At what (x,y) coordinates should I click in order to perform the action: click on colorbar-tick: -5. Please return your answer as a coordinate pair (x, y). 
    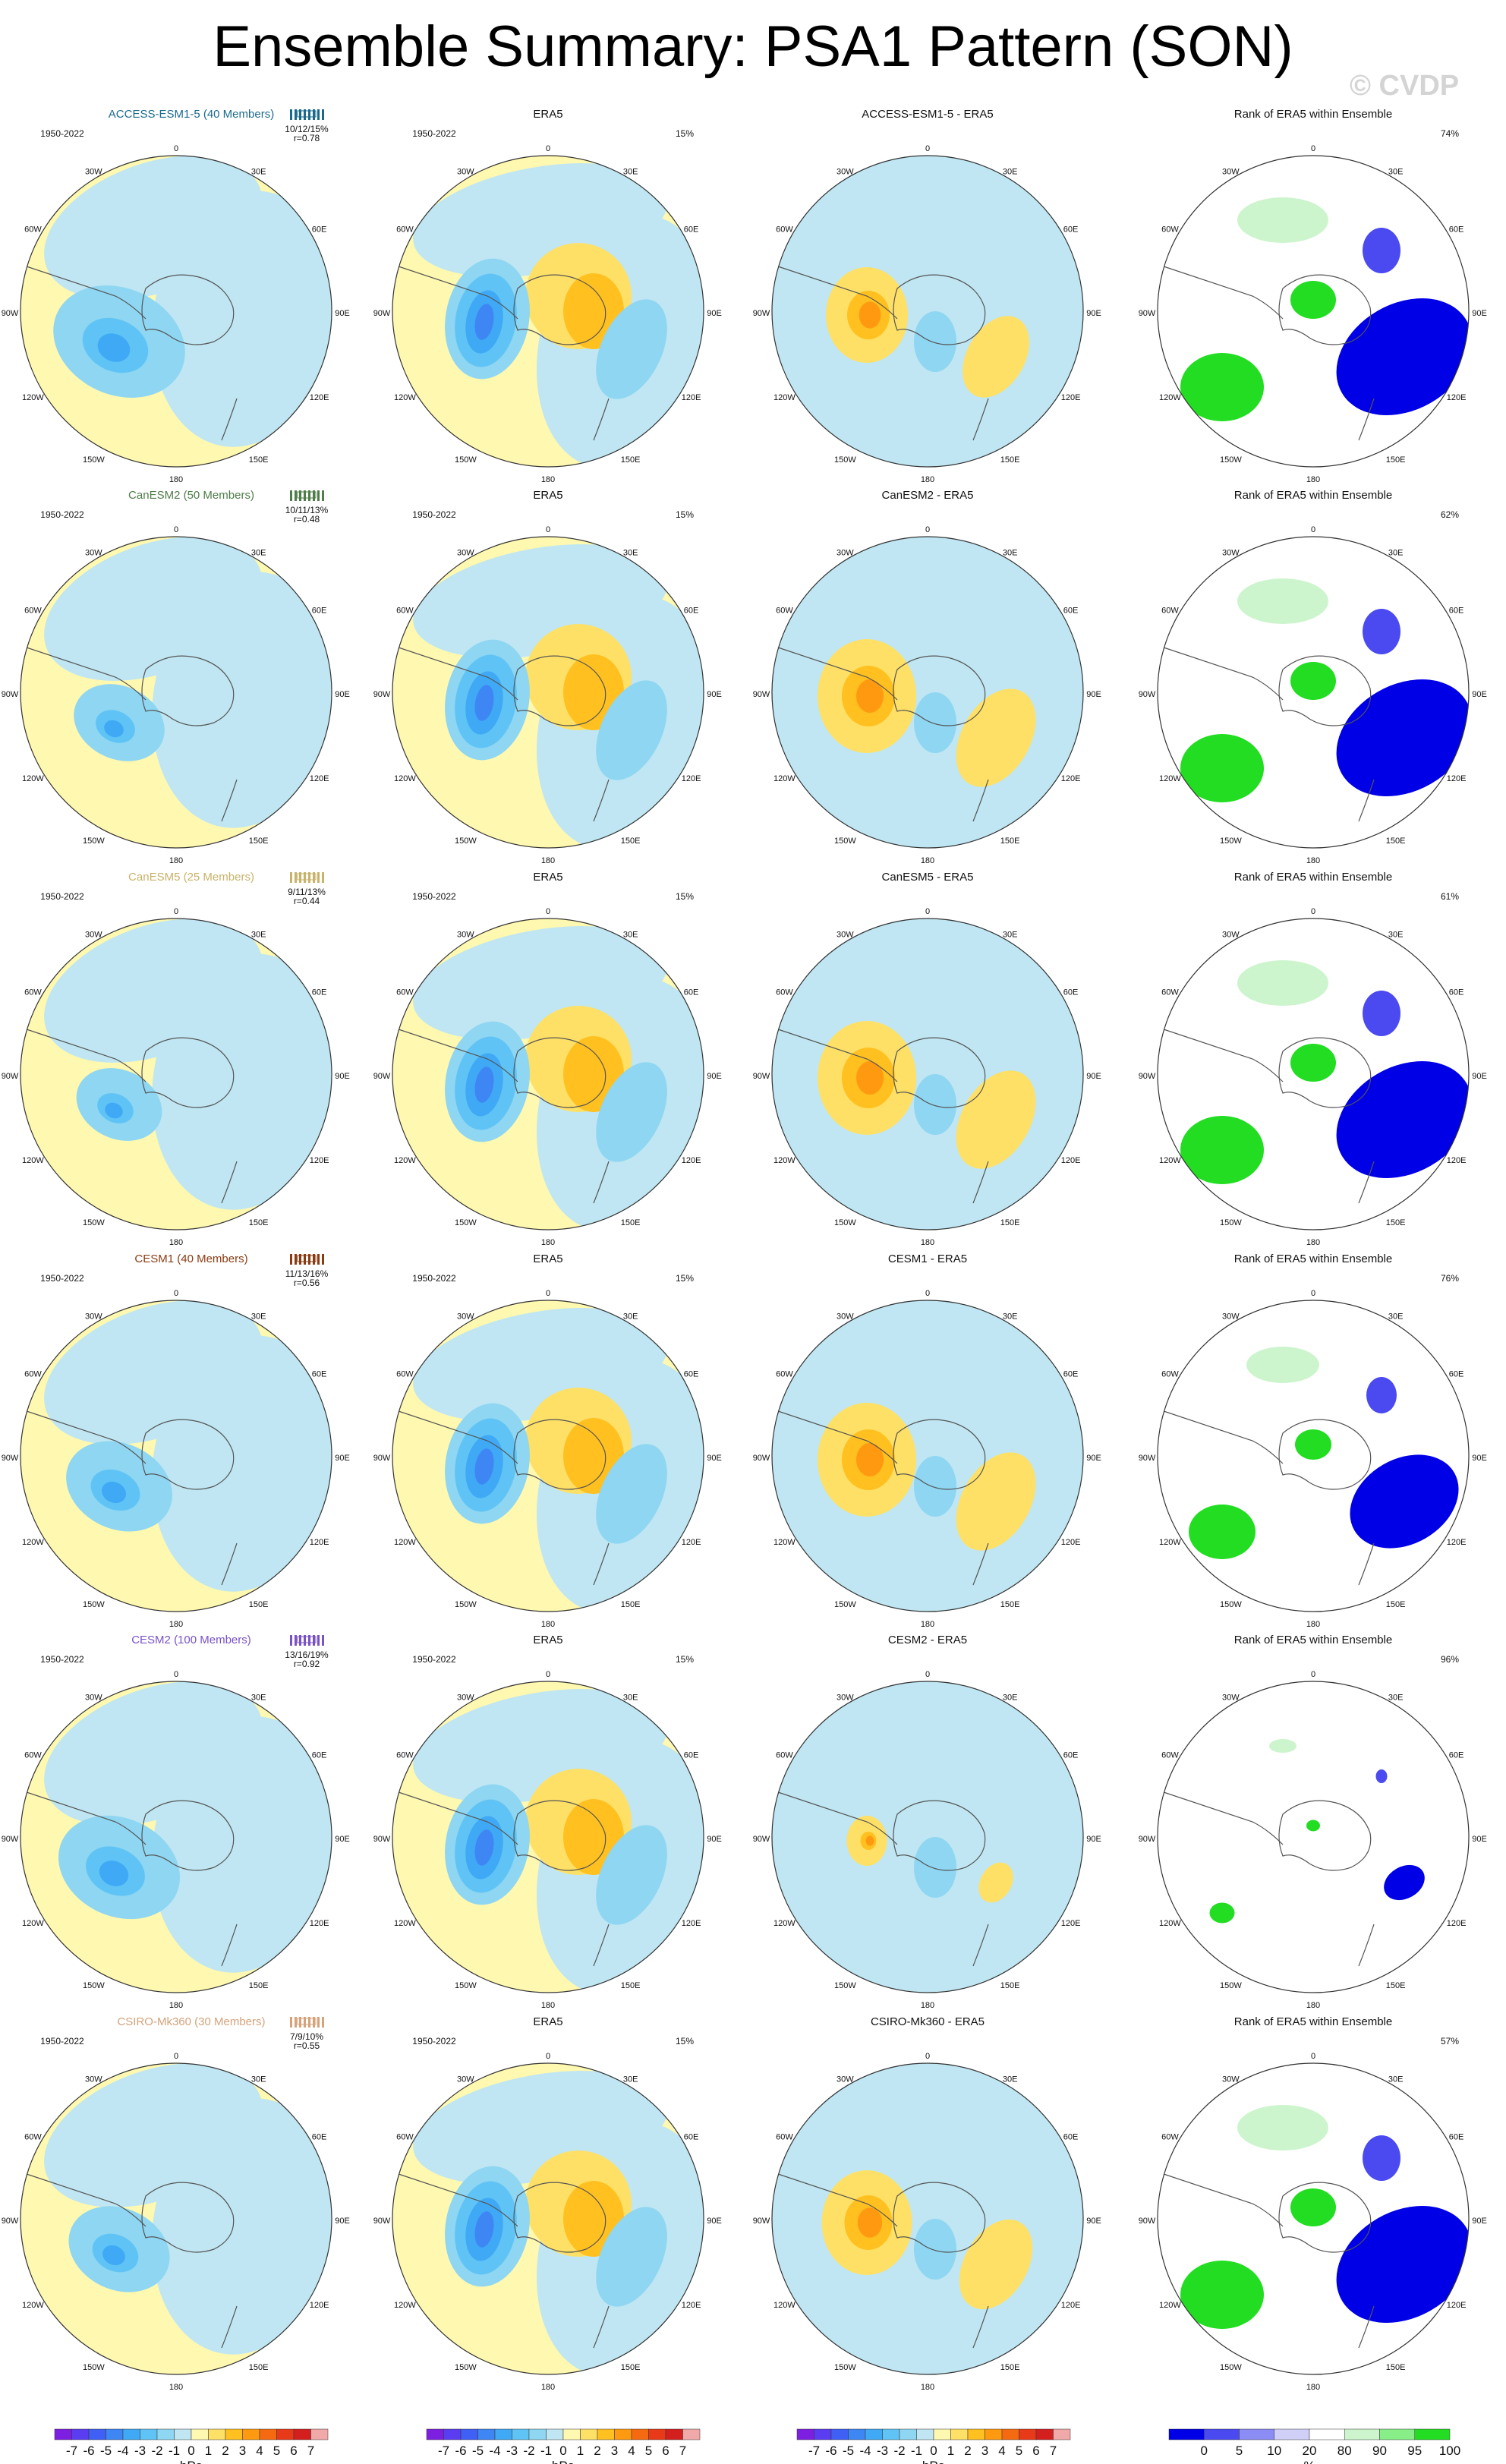
    Looking at the image, I should click on (106, 2451).